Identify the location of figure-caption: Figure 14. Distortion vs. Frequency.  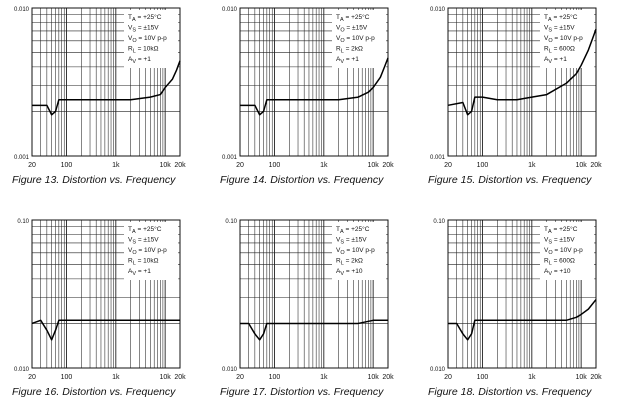
(302, 180).